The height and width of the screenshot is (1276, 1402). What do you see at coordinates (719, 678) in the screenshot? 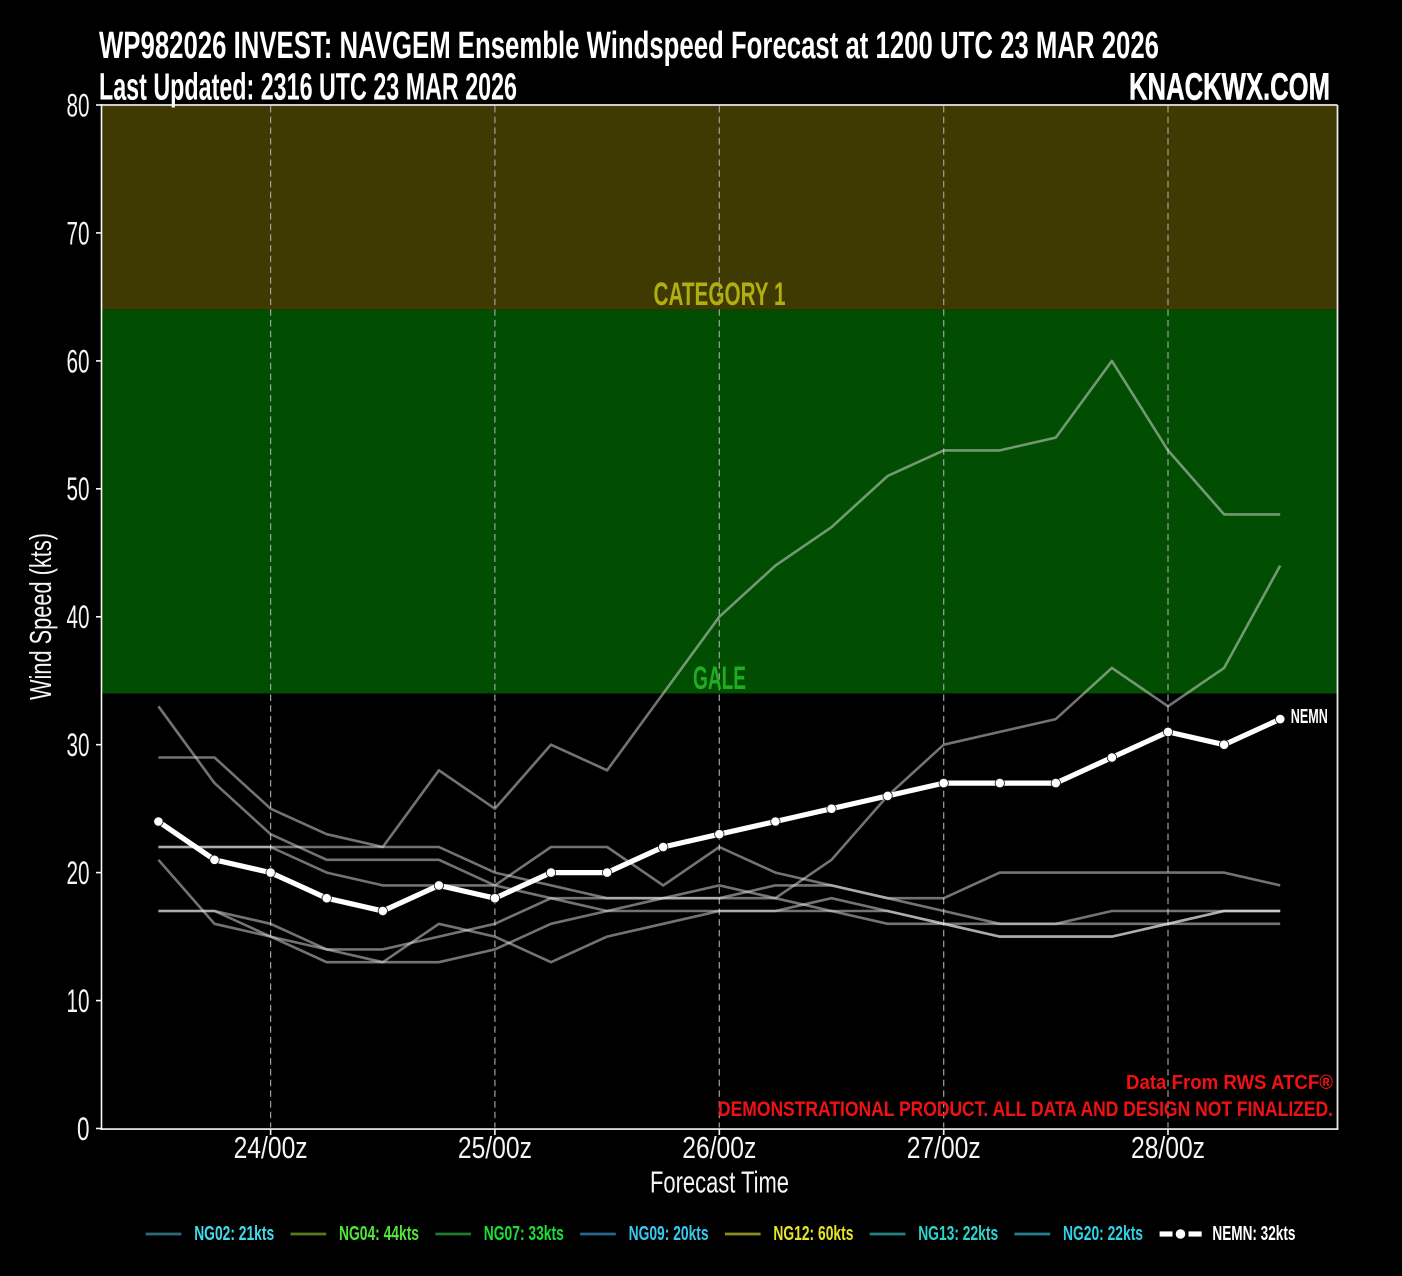
I see `svg-text: GALE` at bounding box center [719, 678].